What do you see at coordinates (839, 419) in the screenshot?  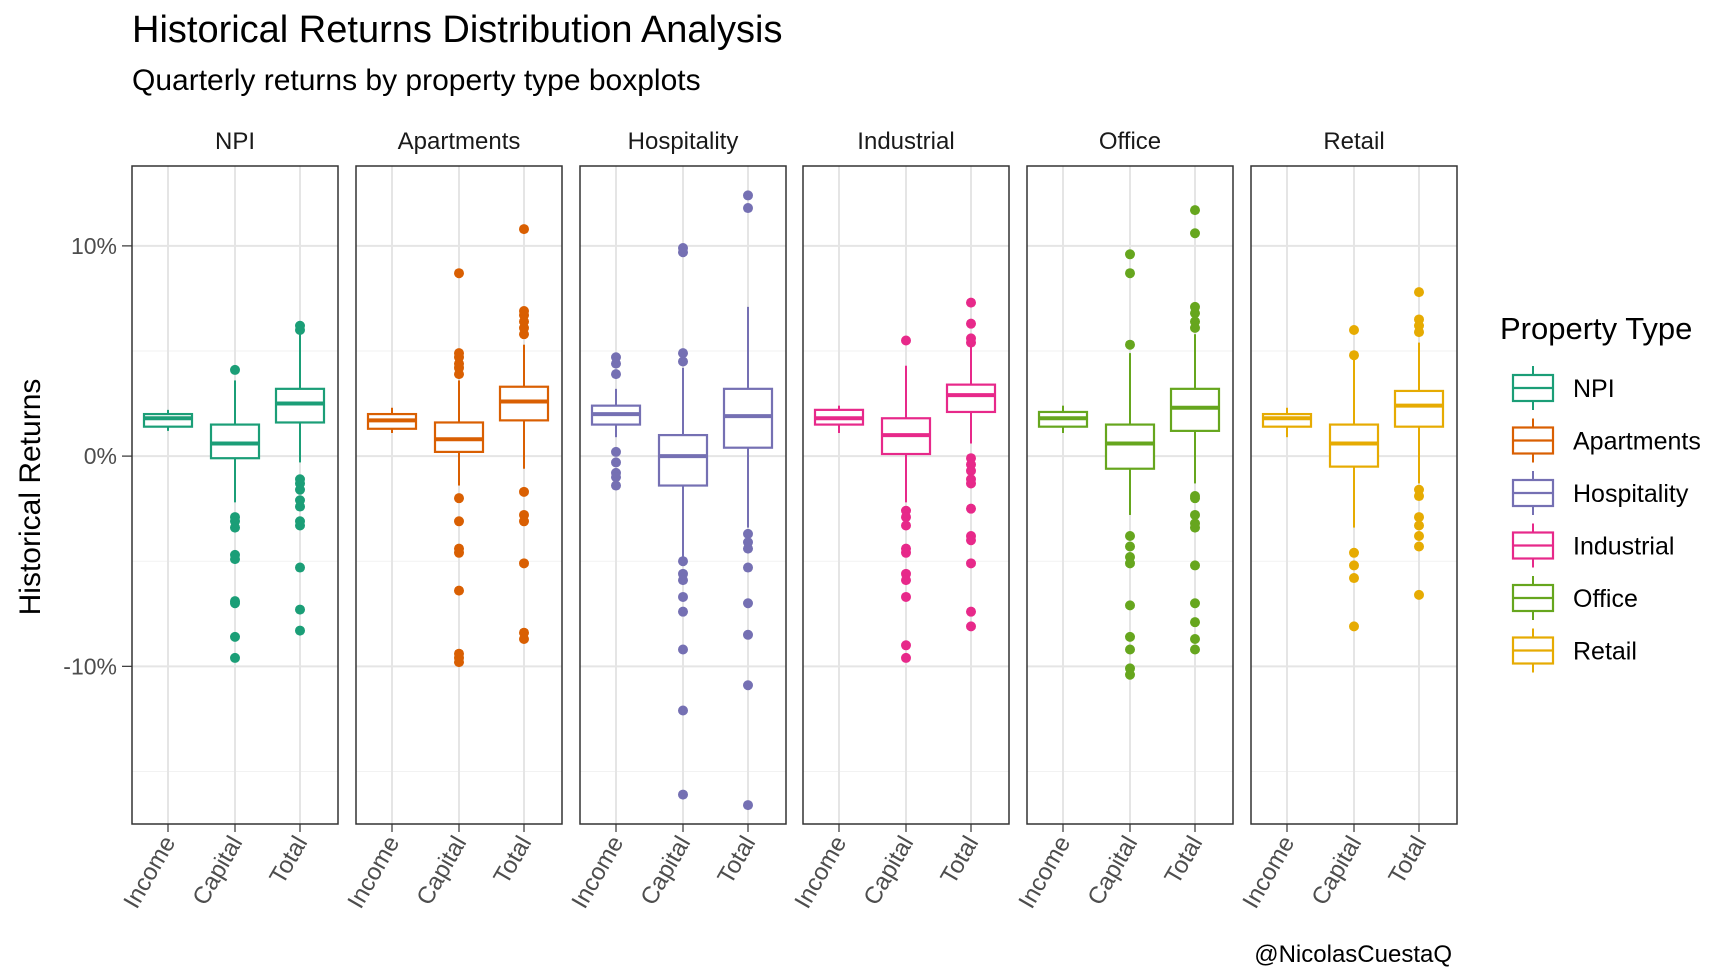 I see `box-industrial-income` at bounding box center [839, 419].